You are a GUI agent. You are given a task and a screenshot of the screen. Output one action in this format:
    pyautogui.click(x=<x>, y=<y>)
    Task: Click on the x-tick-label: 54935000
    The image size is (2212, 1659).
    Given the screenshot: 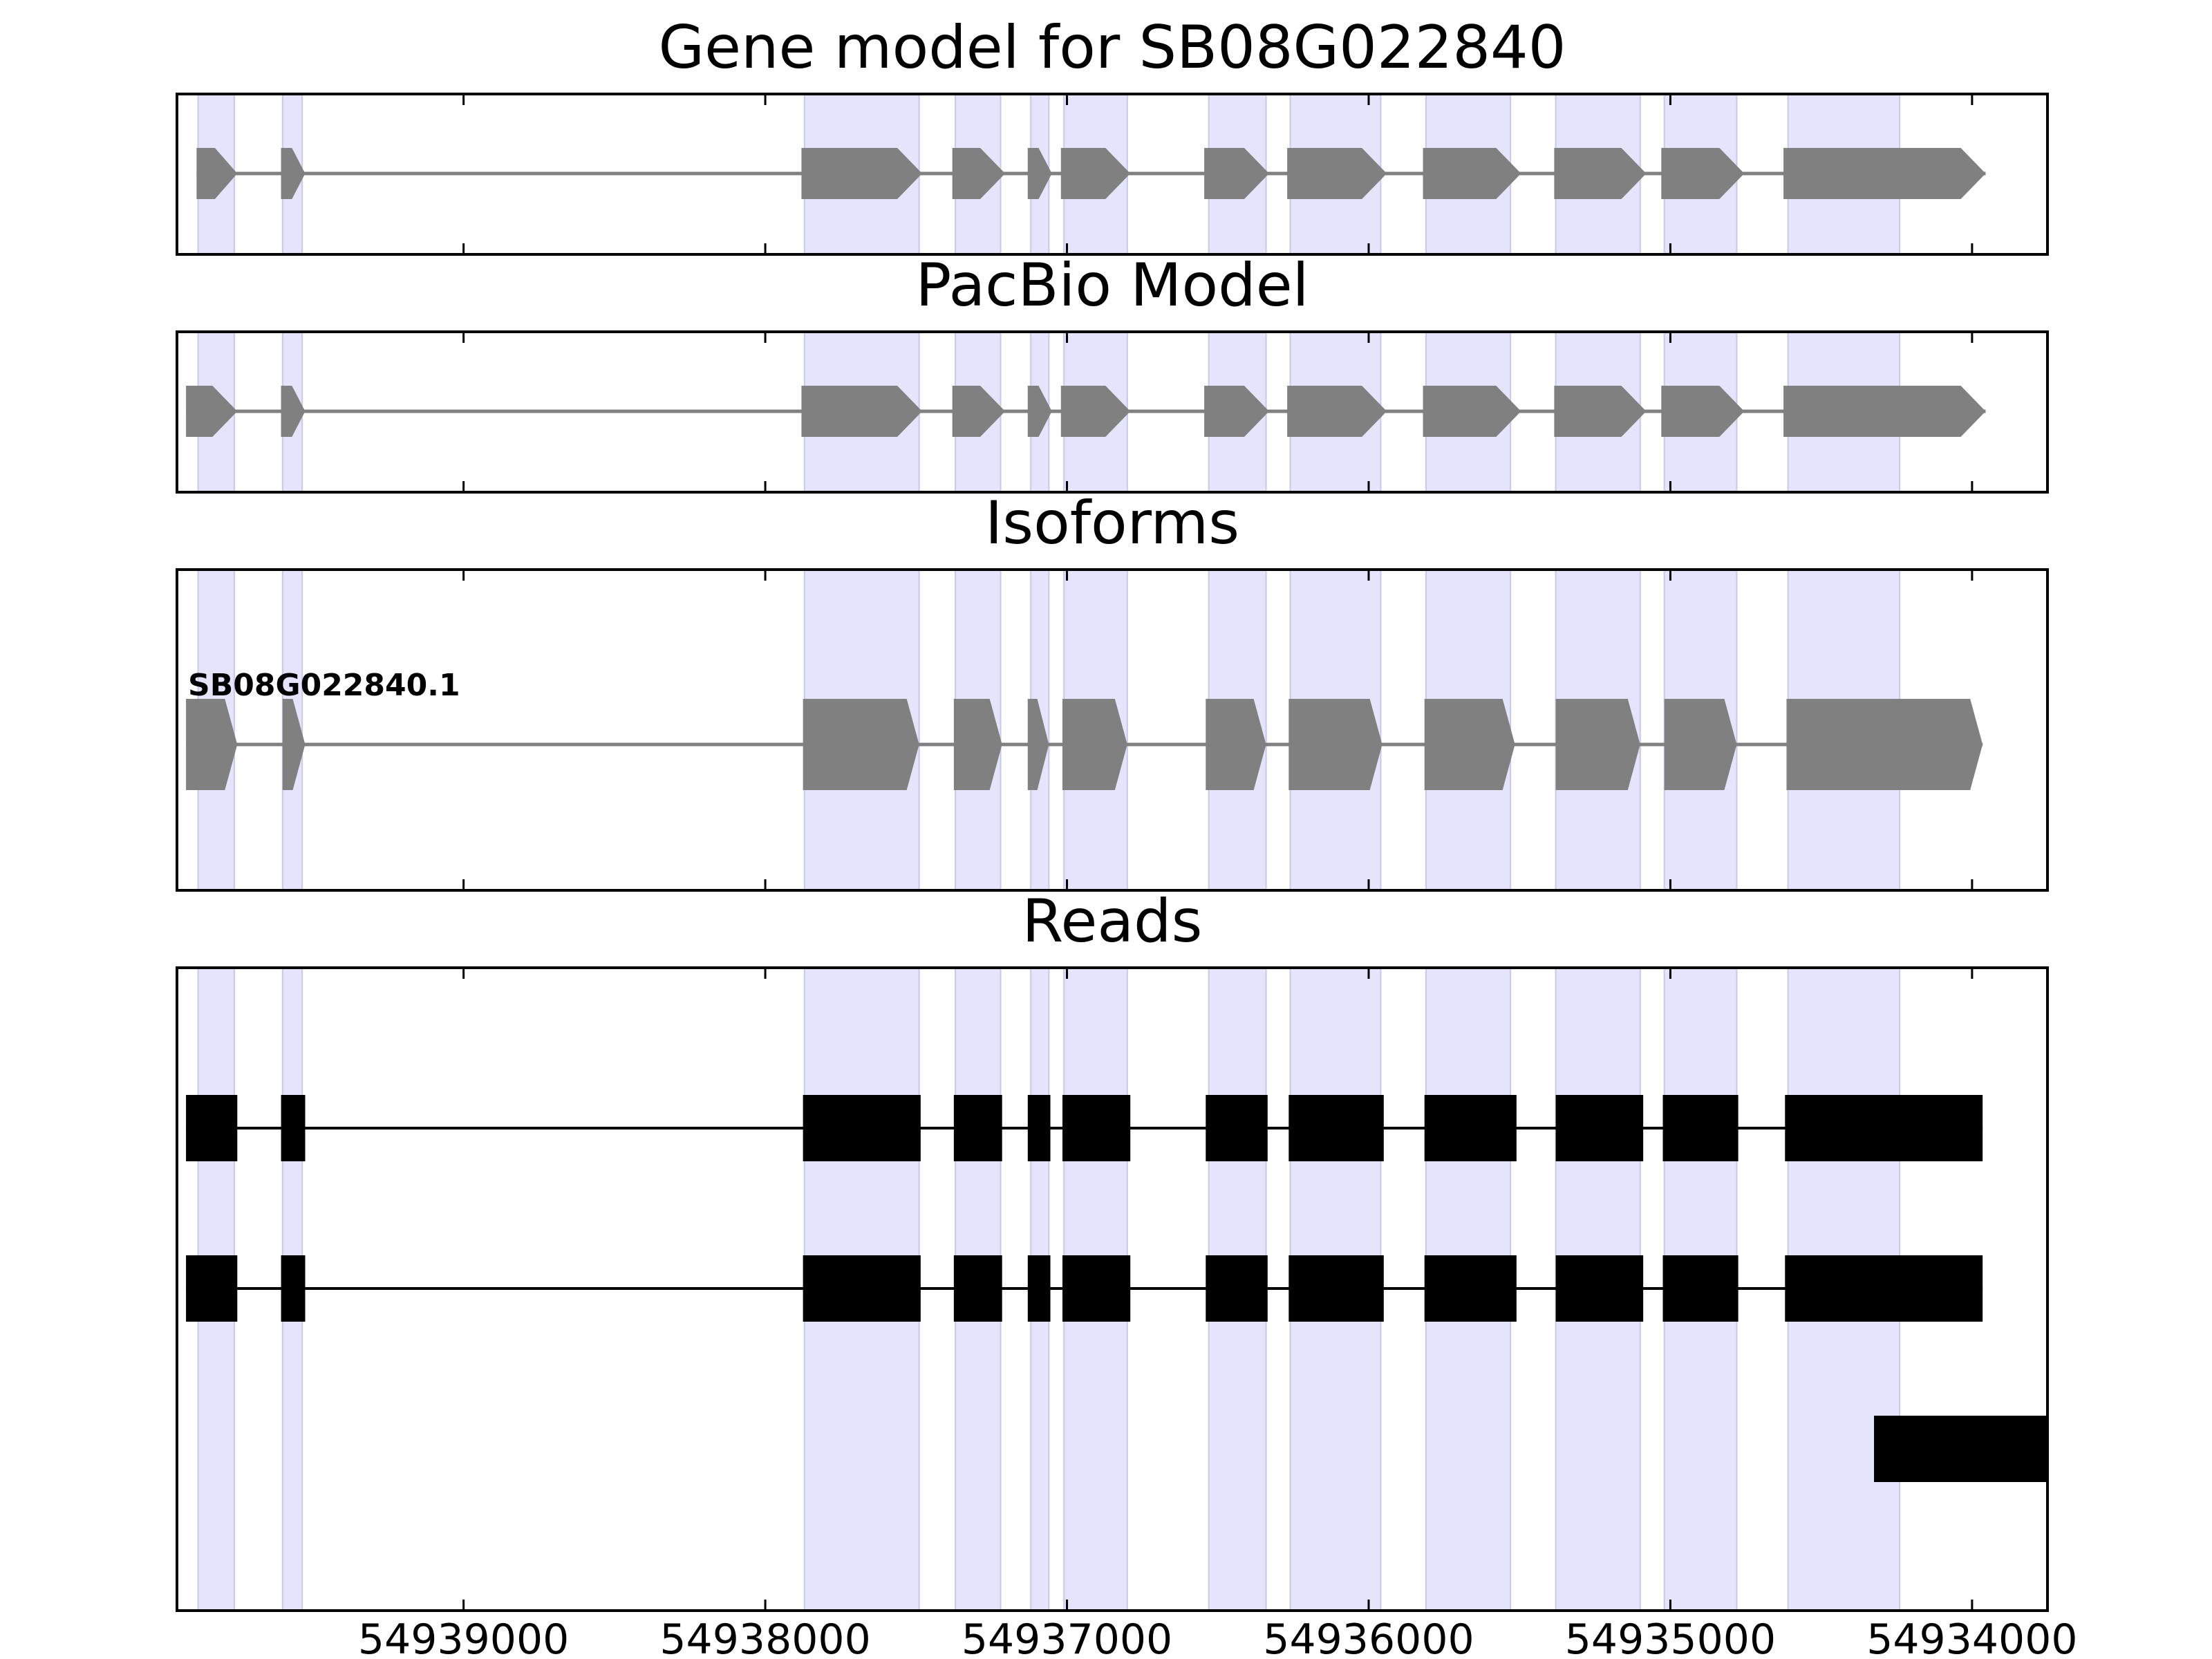 What is the action you would take?
    pyautogui.click(x=1671, y=1637)
    